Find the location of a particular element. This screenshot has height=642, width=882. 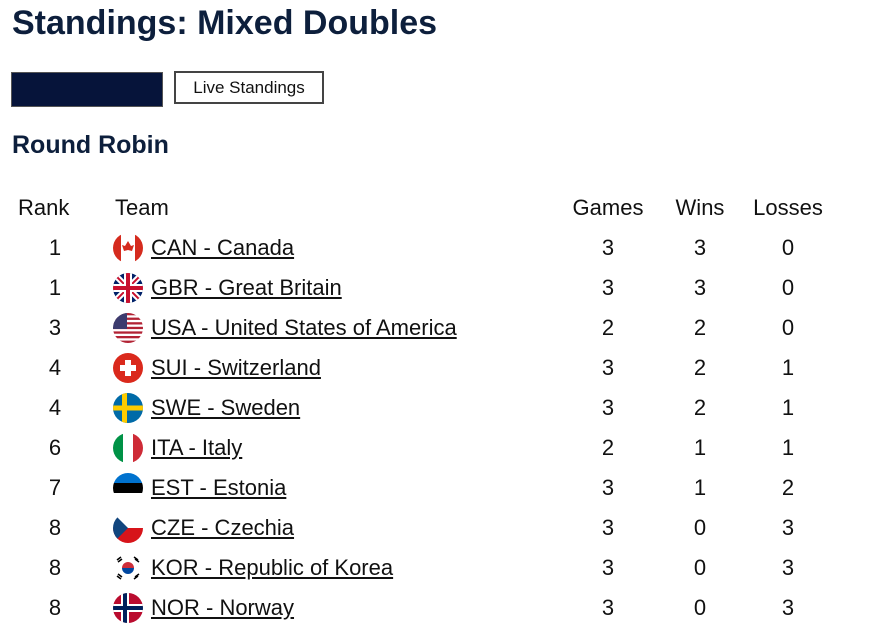

losses: 2 is located at coordinates (788, 487).